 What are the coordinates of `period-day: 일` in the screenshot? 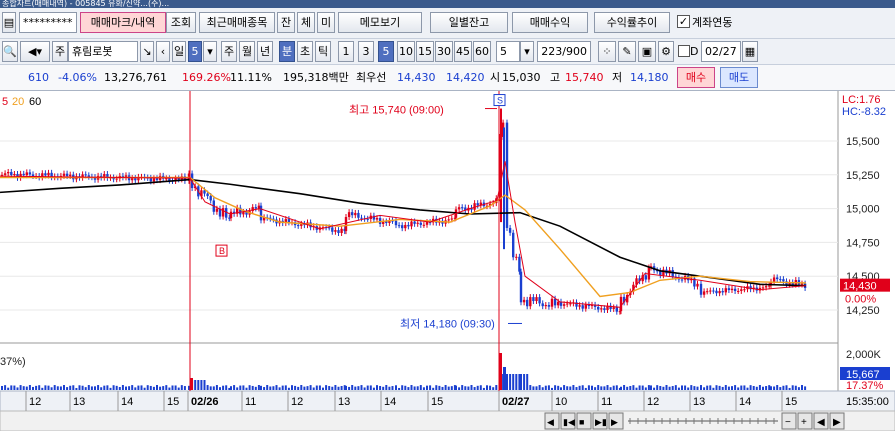 It's located at (179, 51).